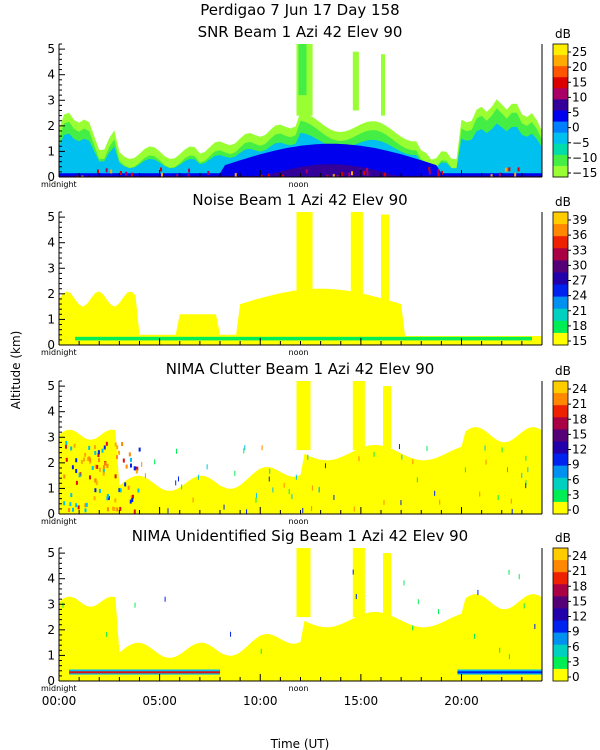 The image size is (600, 750). Describe the element at coordinates (300, 316) in the screenshot. I see `noise-region-yellow` at that location.